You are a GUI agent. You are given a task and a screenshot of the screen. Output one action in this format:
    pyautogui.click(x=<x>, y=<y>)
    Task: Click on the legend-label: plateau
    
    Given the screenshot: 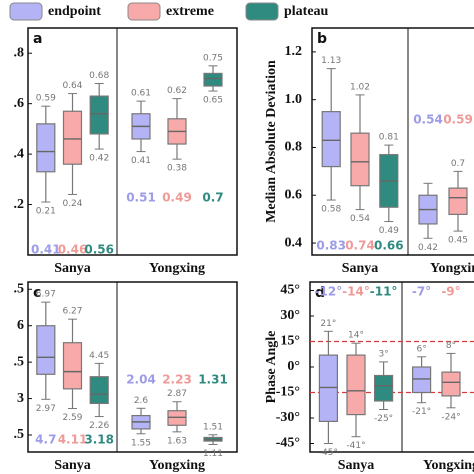 What is the action you would take?
    pyautogui.click(x=306, y=11)
    